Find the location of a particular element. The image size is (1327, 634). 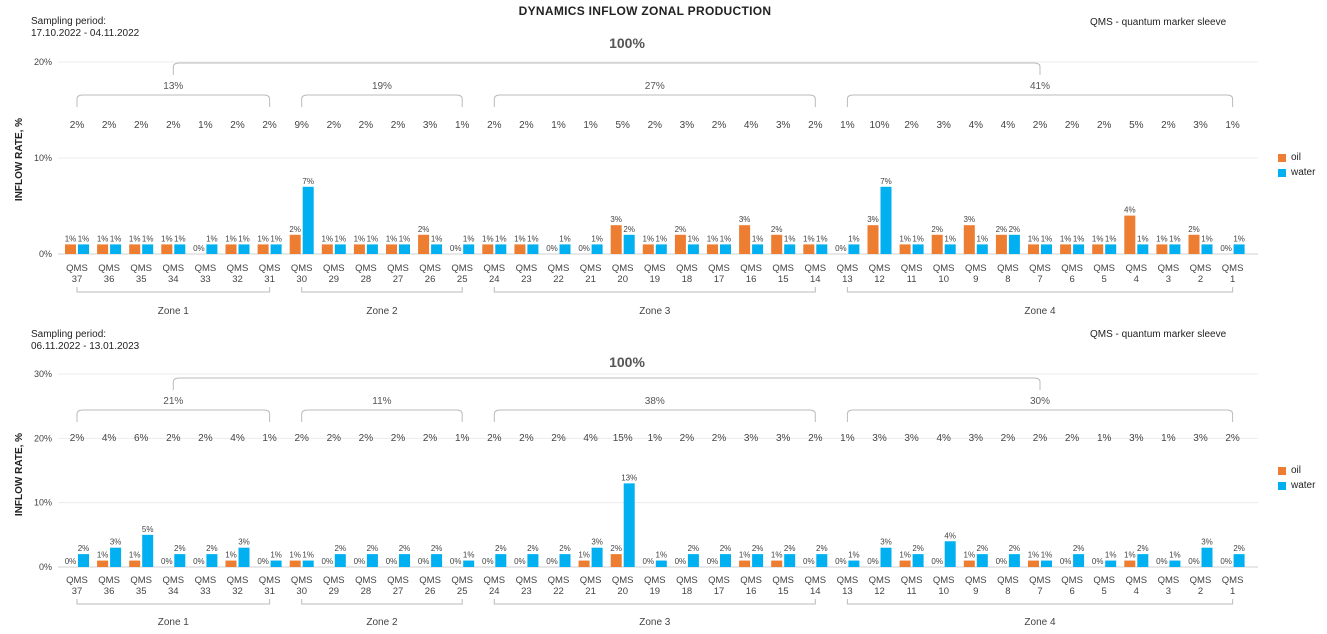

category-label-number: 23 is located at coordinates (526, 279).